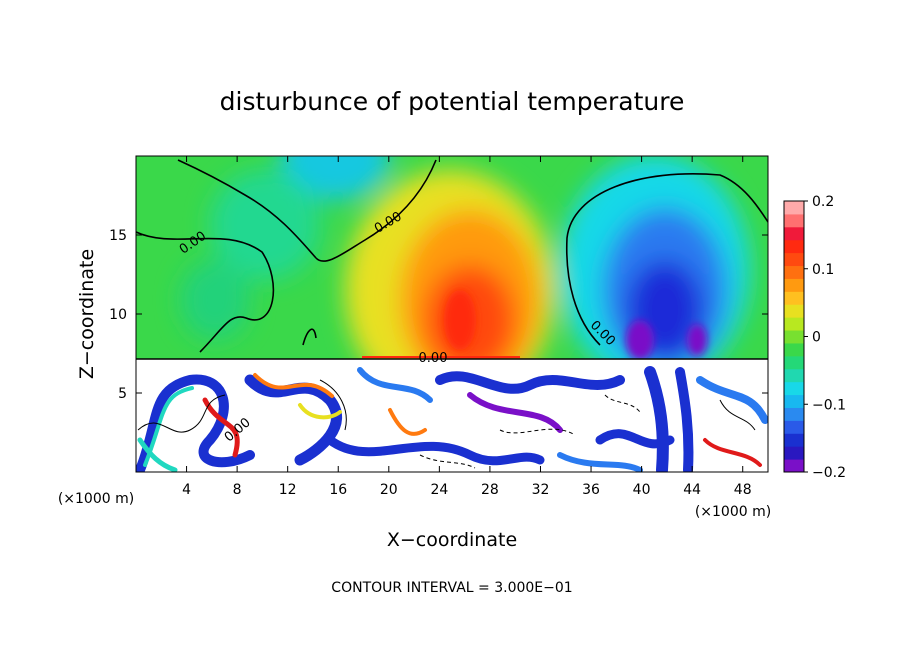 Image resolution: width=904 pixels, height=654 pixels. I want to click on colorbar-ticks: 0.2 0.1 0 −0.1 −0.2, so click(825, 337).